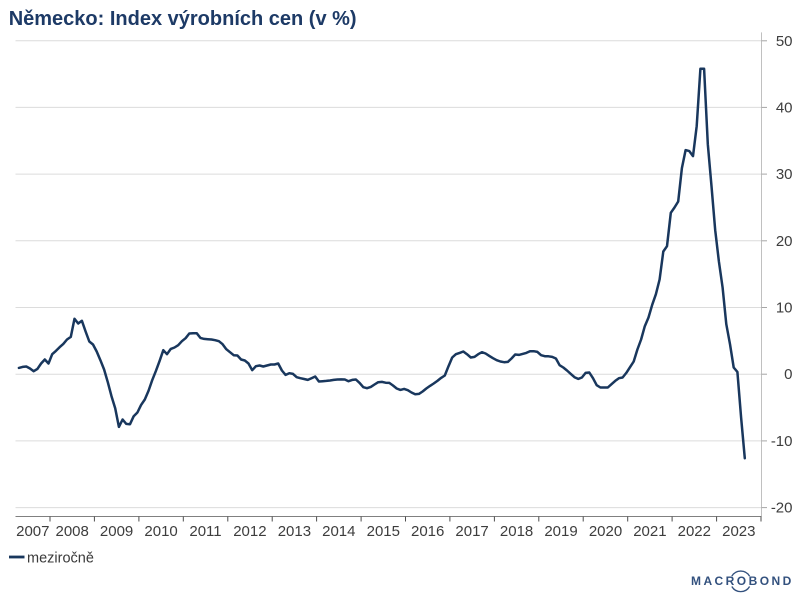 The width and height of the screenshot is (800, 600). What do you see at coordinates (784, 41) in the screenshot?
I see `svg-text: 50` at bounding box center [784, 41].